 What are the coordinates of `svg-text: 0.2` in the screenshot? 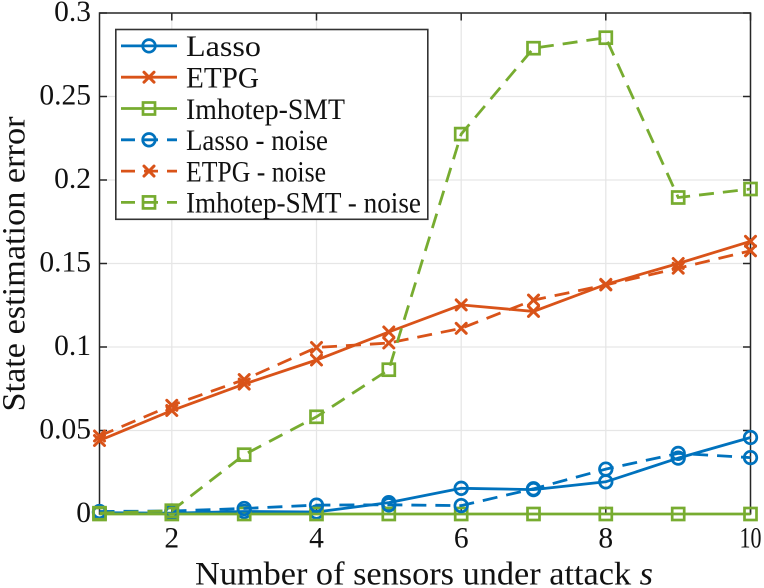 It's located at (72, 179).